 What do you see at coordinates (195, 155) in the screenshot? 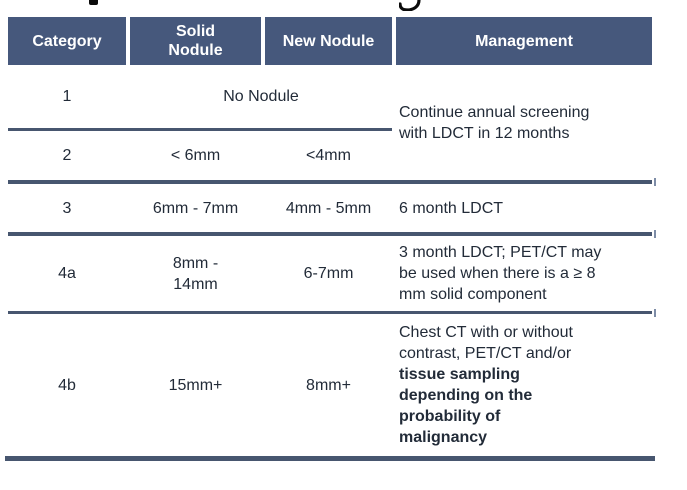
I see `row2-solid-nodule-cell: < 6mm` at bounding box center [195, 155].